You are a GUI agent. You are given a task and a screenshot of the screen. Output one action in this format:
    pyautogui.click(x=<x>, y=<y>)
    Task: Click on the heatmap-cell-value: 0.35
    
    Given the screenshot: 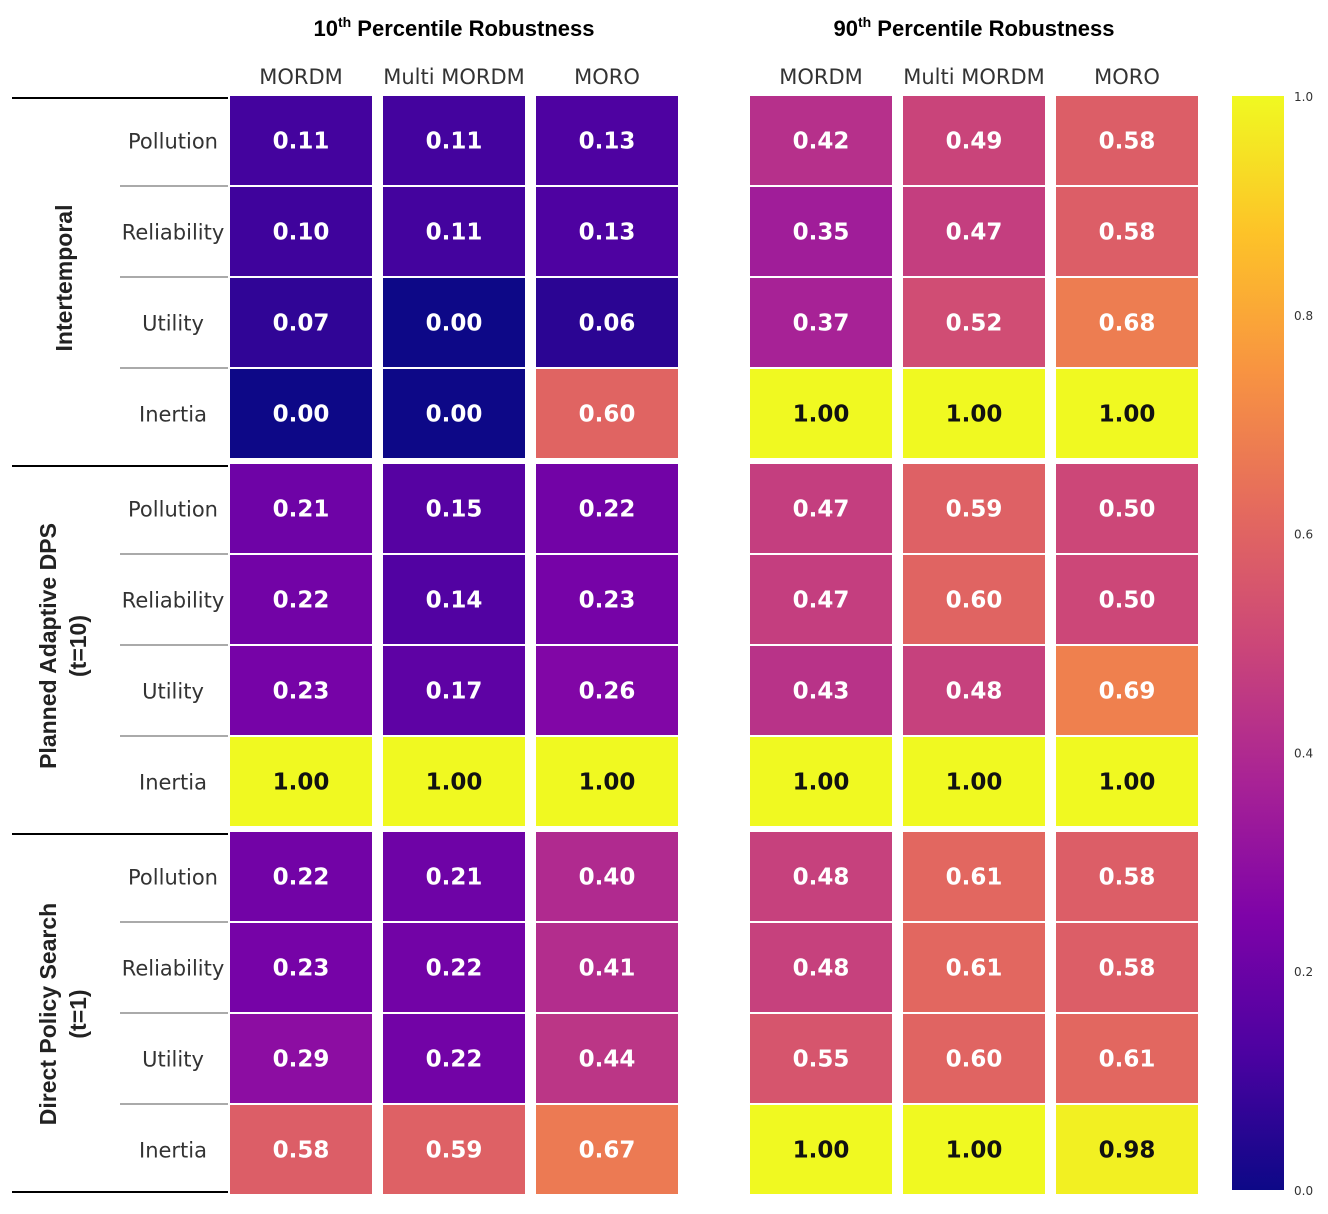 What is the action you would take?
    pyautogui.click(x=821, y=233)
    